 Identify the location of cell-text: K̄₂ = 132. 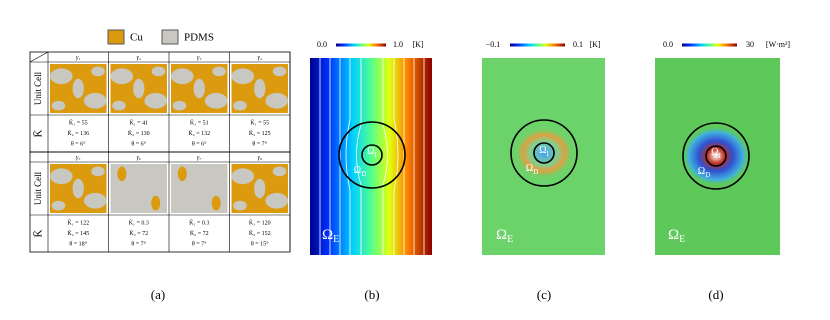
(199, 133).